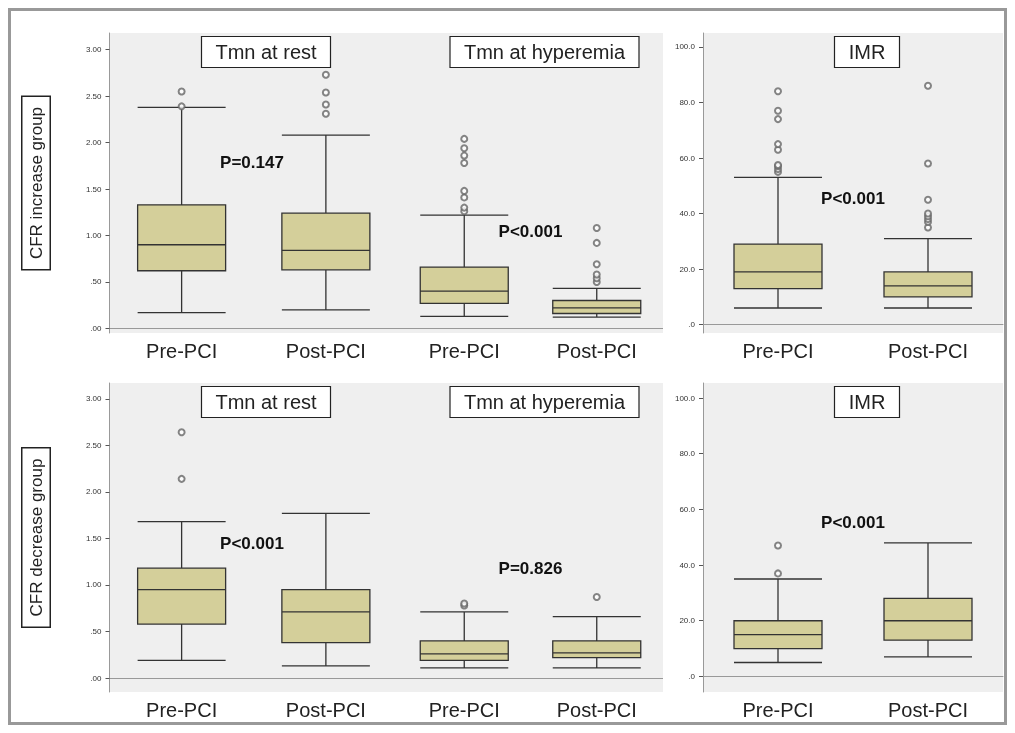 Image resolution: width=1015 pixels, height=733 pixels. Describe the element at coordinates (36, 537) in the screenshot. I see `y-axis-title: CFR decrease group` at that location.